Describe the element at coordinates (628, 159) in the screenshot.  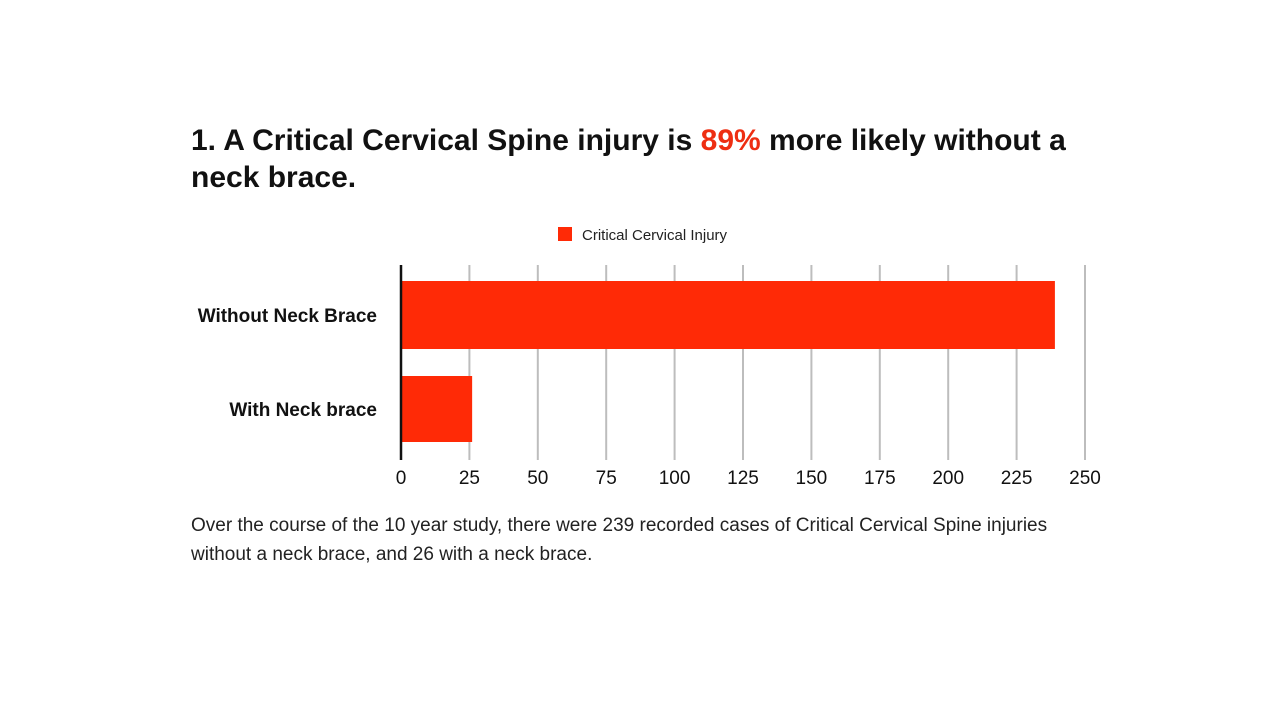
I see `headline-suffix: more likely without a neck brace.` at that location.